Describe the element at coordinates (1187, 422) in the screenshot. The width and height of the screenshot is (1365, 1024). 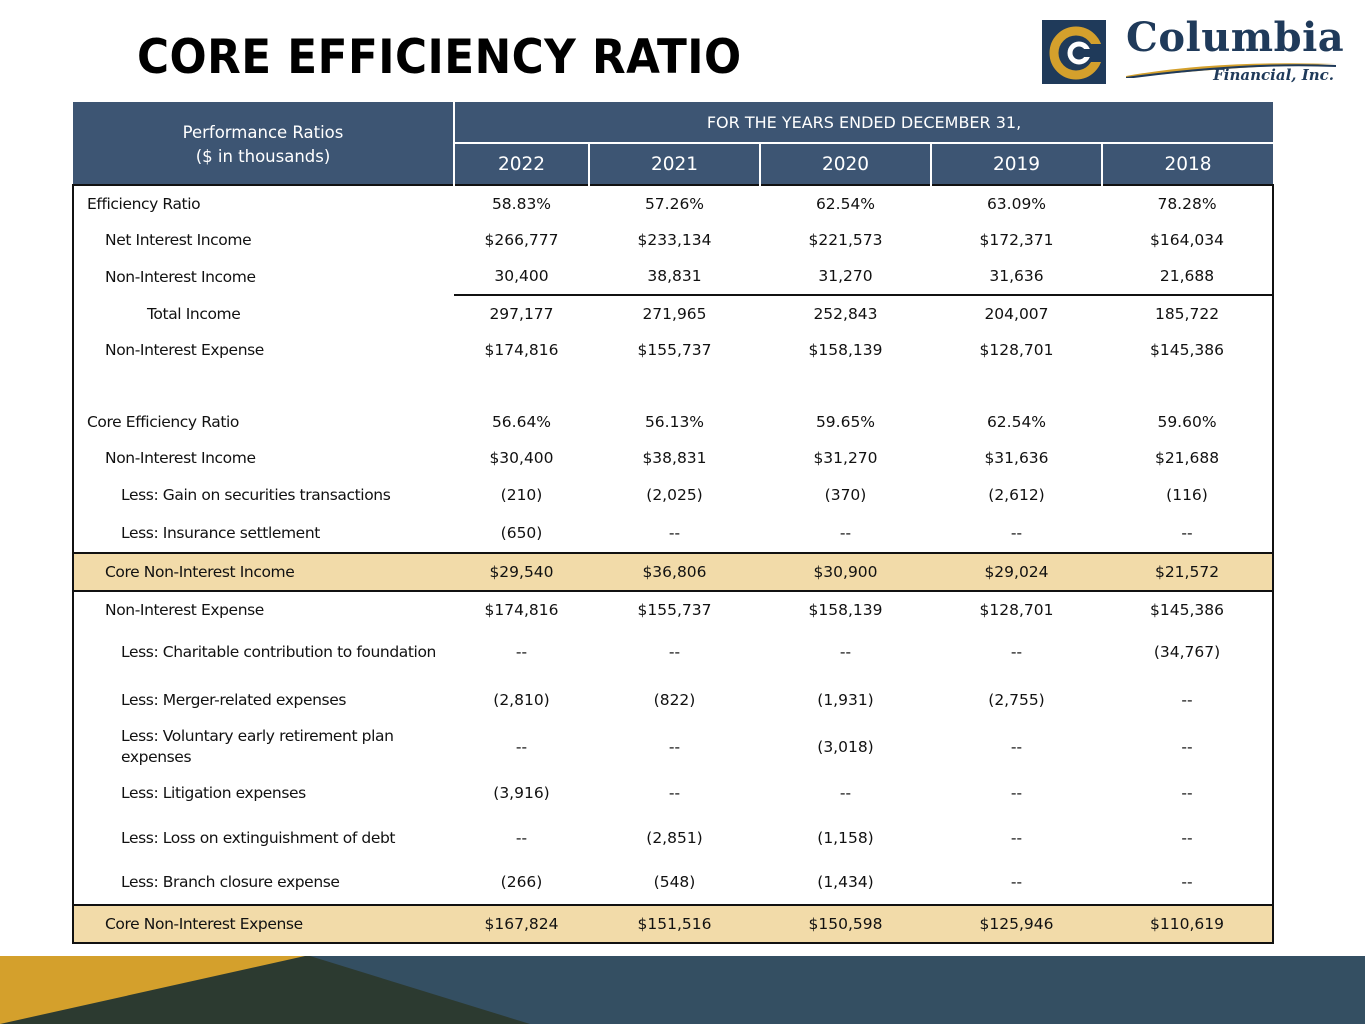
I see `row-value: 59.60%` at that location.